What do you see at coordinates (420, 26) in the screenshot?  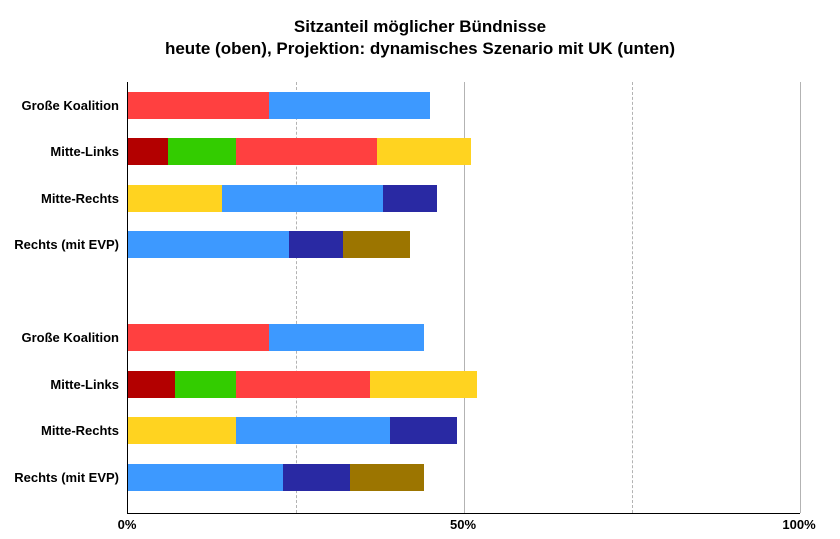 I see `chart-title: Sitzanteil möglicher Bündnisse` at bounding box center [420, 26].